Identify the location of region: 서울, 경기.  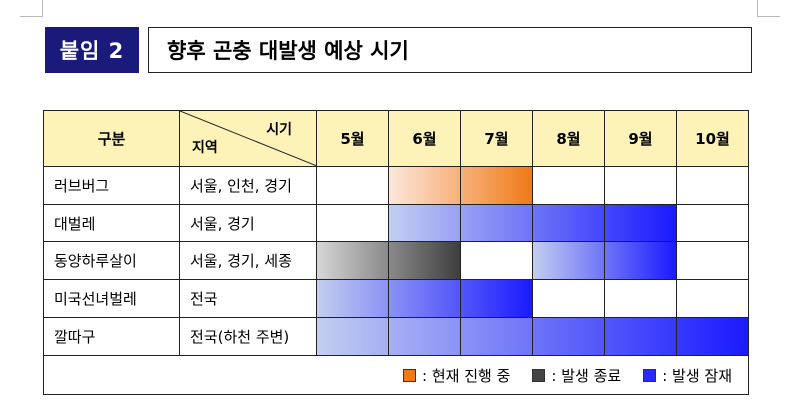
(248, 223).